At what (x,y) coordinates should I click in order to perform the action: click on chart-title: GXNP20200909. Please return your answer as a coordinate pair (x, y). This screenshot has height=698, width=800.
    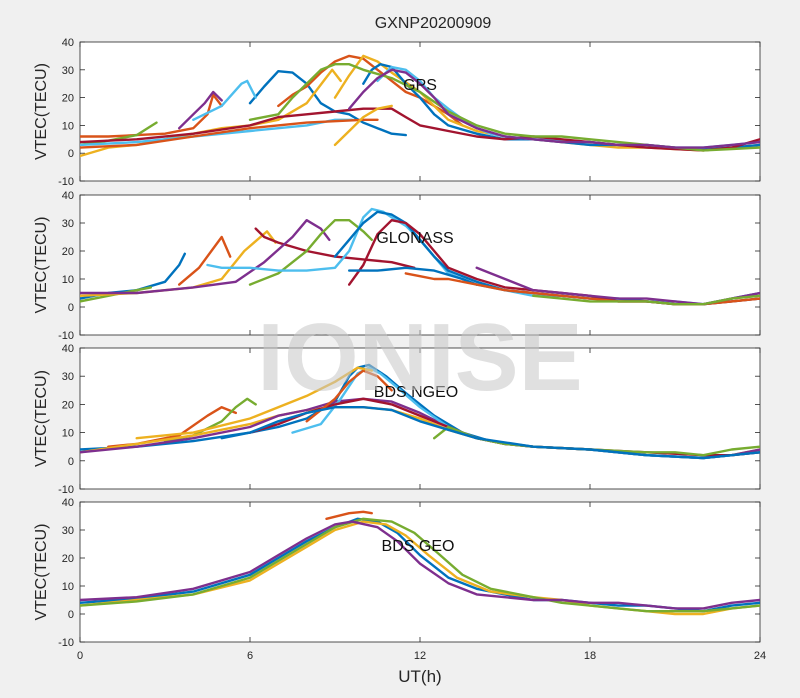
    Looking at the image, I should click on (433, 23).